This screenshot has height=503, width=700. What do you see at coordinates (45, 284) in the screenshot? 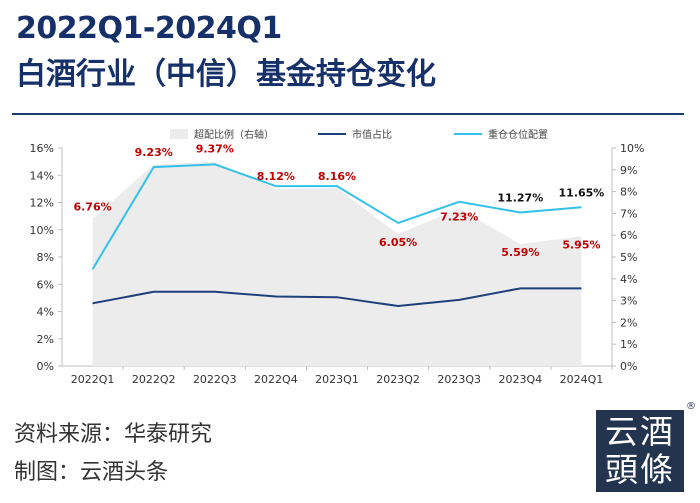
I see `left-tick-label: 6%` at bounding box center [45, 284].